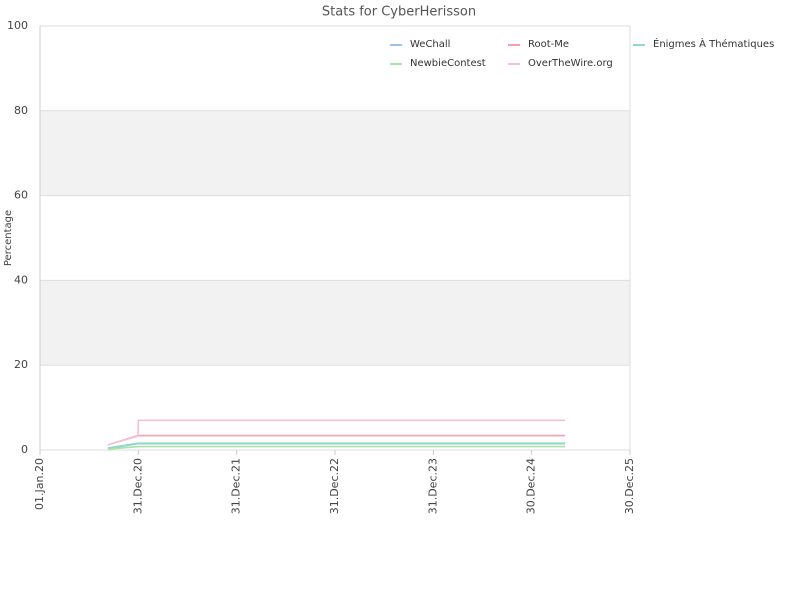  I want to click on x-tick-label: 01.Jan.20, so click(39, 484).